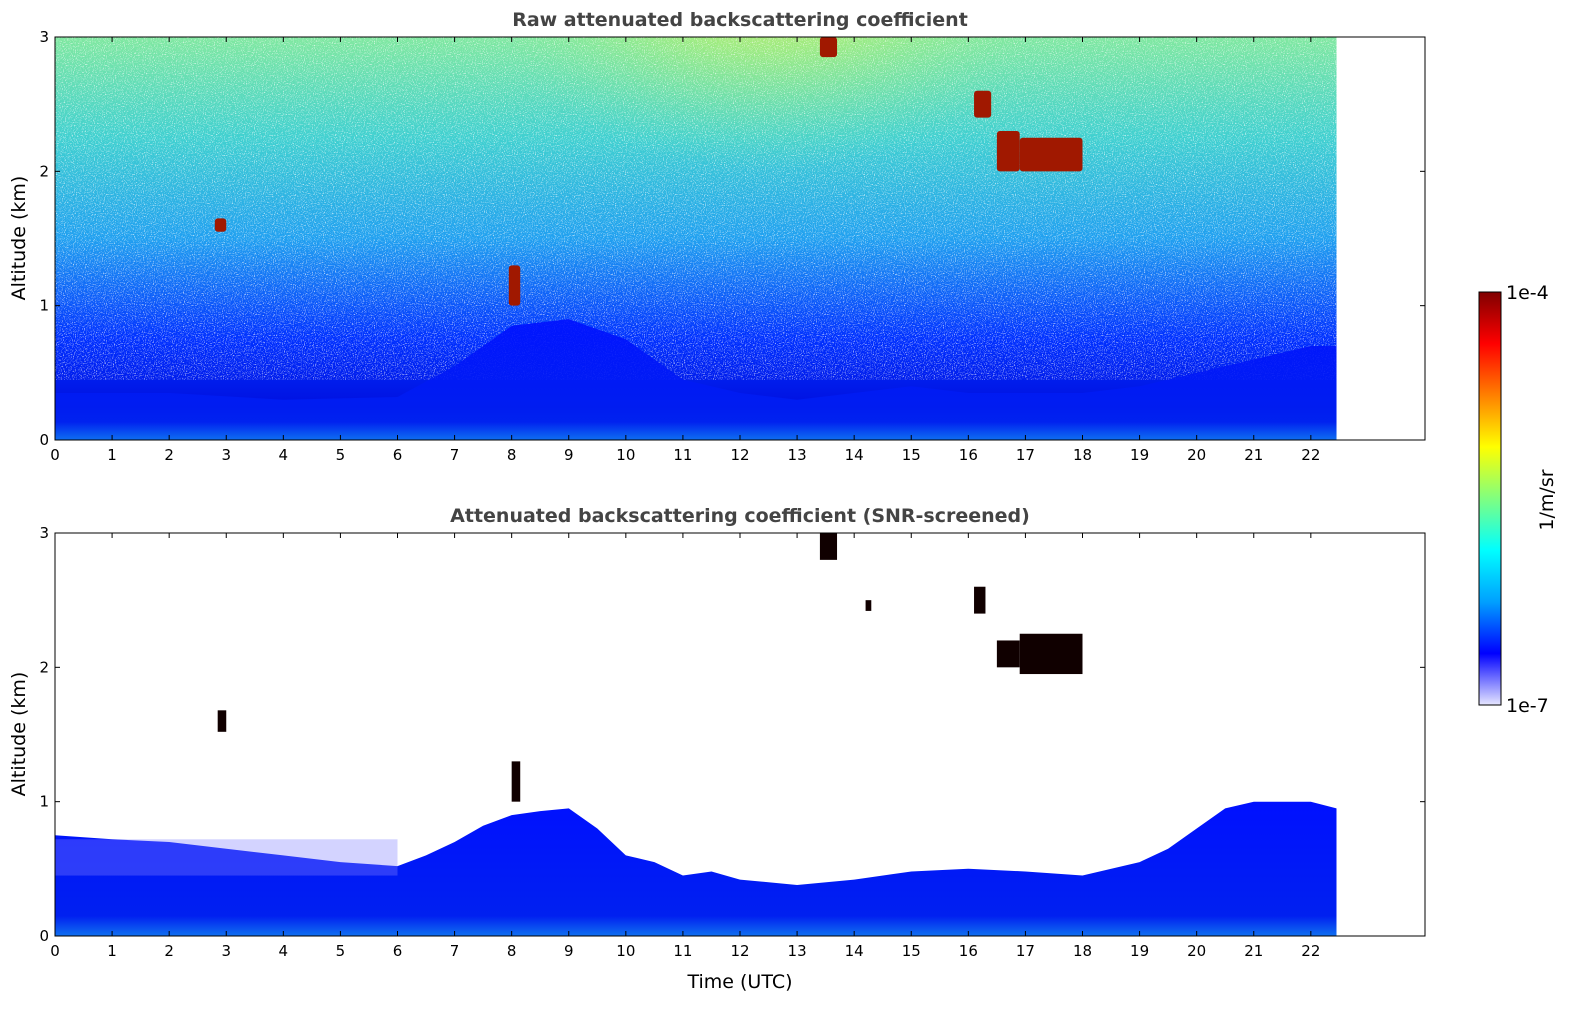 Image resolution: width=1595 pixels, height=1020 pixels. What do you see at coordinates (696, 868) in the screenshot?
I see `screened-boundary-layer` at bounding box center [696, 868].